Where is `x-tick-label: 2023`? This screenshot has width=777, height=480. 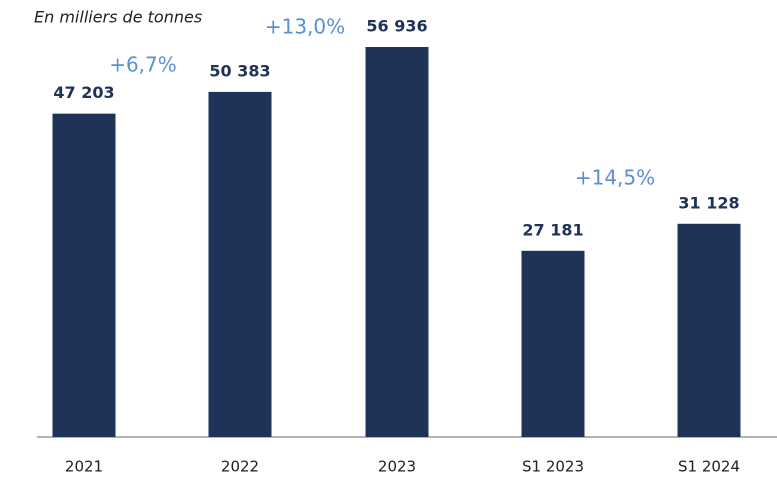 x-tick-label: 2023 is located at coordinates (397, 467).